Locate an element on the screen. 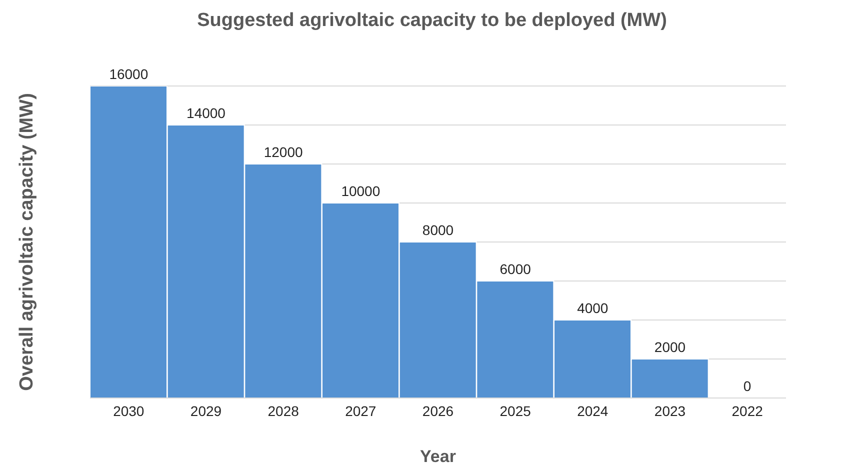 Image resolution: width=864 pixels, height=472 pixels. x-tick-label: 2025 is located at coordinates (516, 410).